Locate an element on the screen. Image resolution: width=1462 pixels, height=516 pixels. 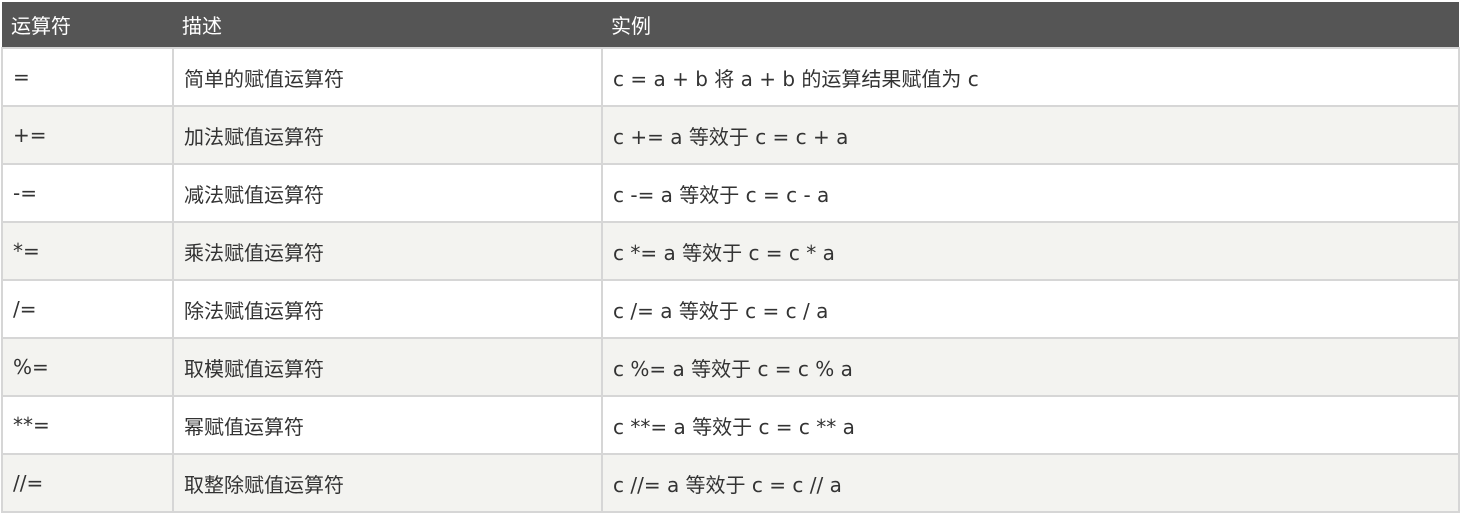
example-cell: c //= a 等效于 c = c // a is located at coordinates (1030, 483).